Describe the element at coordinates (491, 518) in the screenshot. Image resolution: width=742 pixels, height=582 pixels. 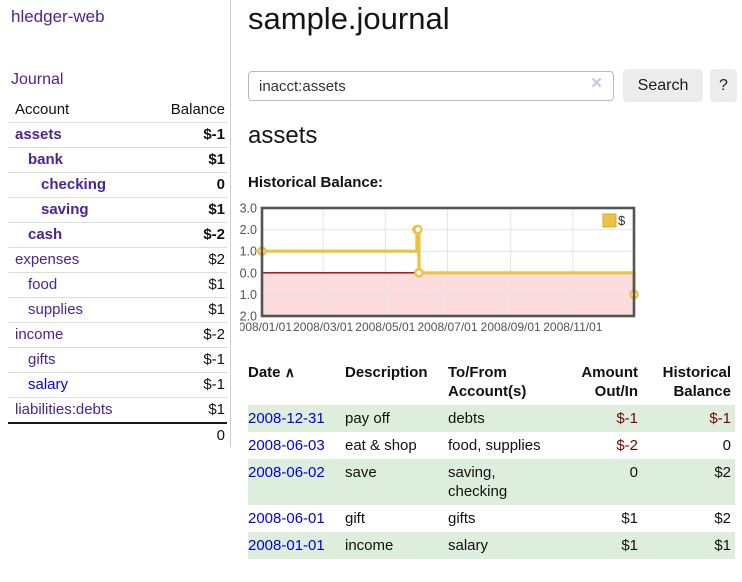
I see `register-row: 2008-06-01 gift gifts $1 $2` at that location.